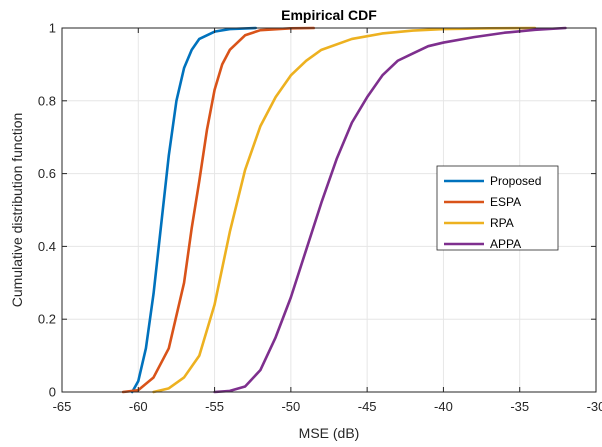 Image resolution: width=602 pixels, height=447 pixels. Describe the element at coordinates (367, 406) in the screenshot. I see `x-tick-label: -45` at that location.